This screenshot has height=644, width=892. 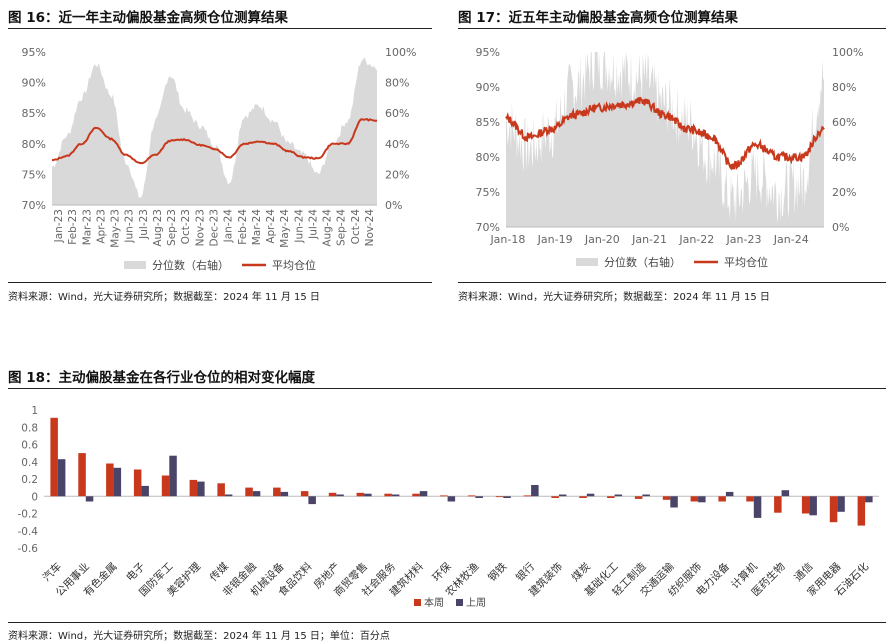 What do you see at coordinates (29, 428) in the screenshot?
I see `fig18-y-tick: 0.8` at bounding box center [29, 428].